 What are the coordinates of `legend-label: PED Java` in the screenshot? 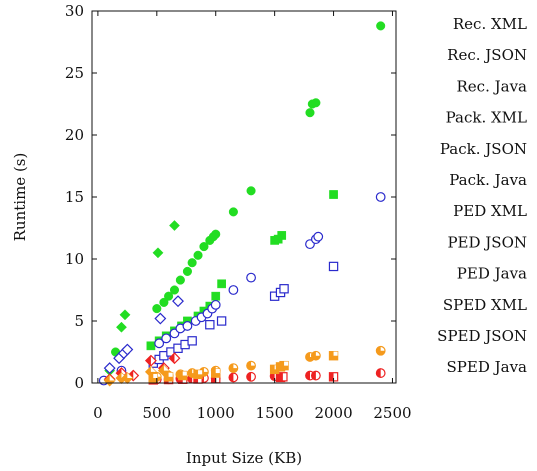 It's located at (492, 274).